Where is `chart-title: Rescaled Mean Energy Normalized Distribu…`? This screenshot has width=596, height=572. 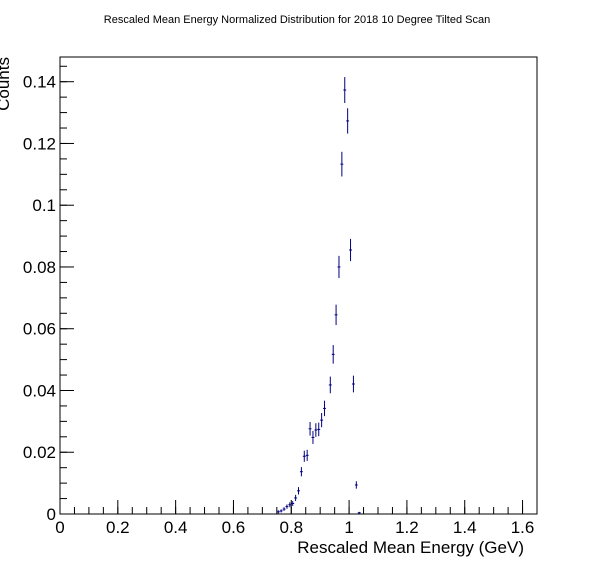
chart-title: Rescaled Mean Energy Normalized Distribu… is located at coordinates (297, 20).